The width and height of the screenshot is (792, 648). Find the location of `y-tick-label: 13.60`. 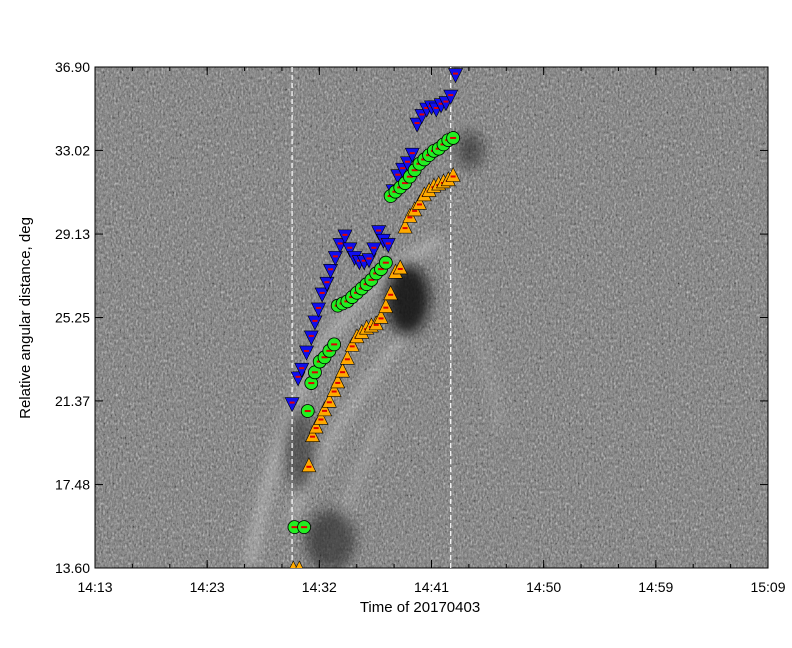

y-tick-label: 13.60 is located at coordinates (72, 568).